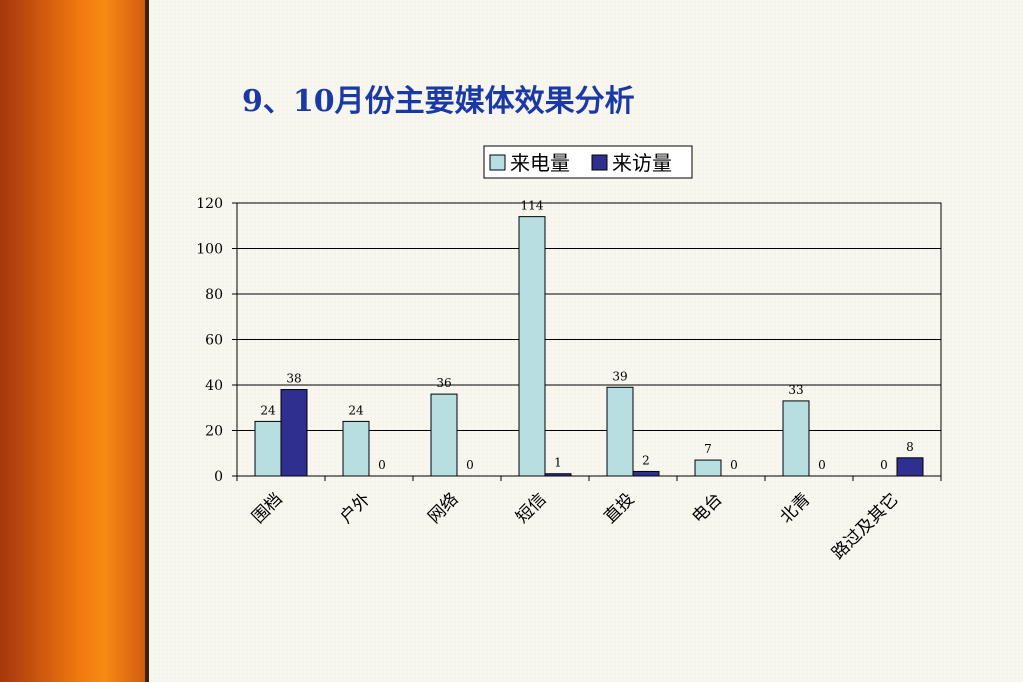 The height and width of the screenshot is (682, 1023). What do you see at coordinates (540, 163) in the screenshot?
I see `legend-label-call: 来电量` at bounding box center [540, 163].